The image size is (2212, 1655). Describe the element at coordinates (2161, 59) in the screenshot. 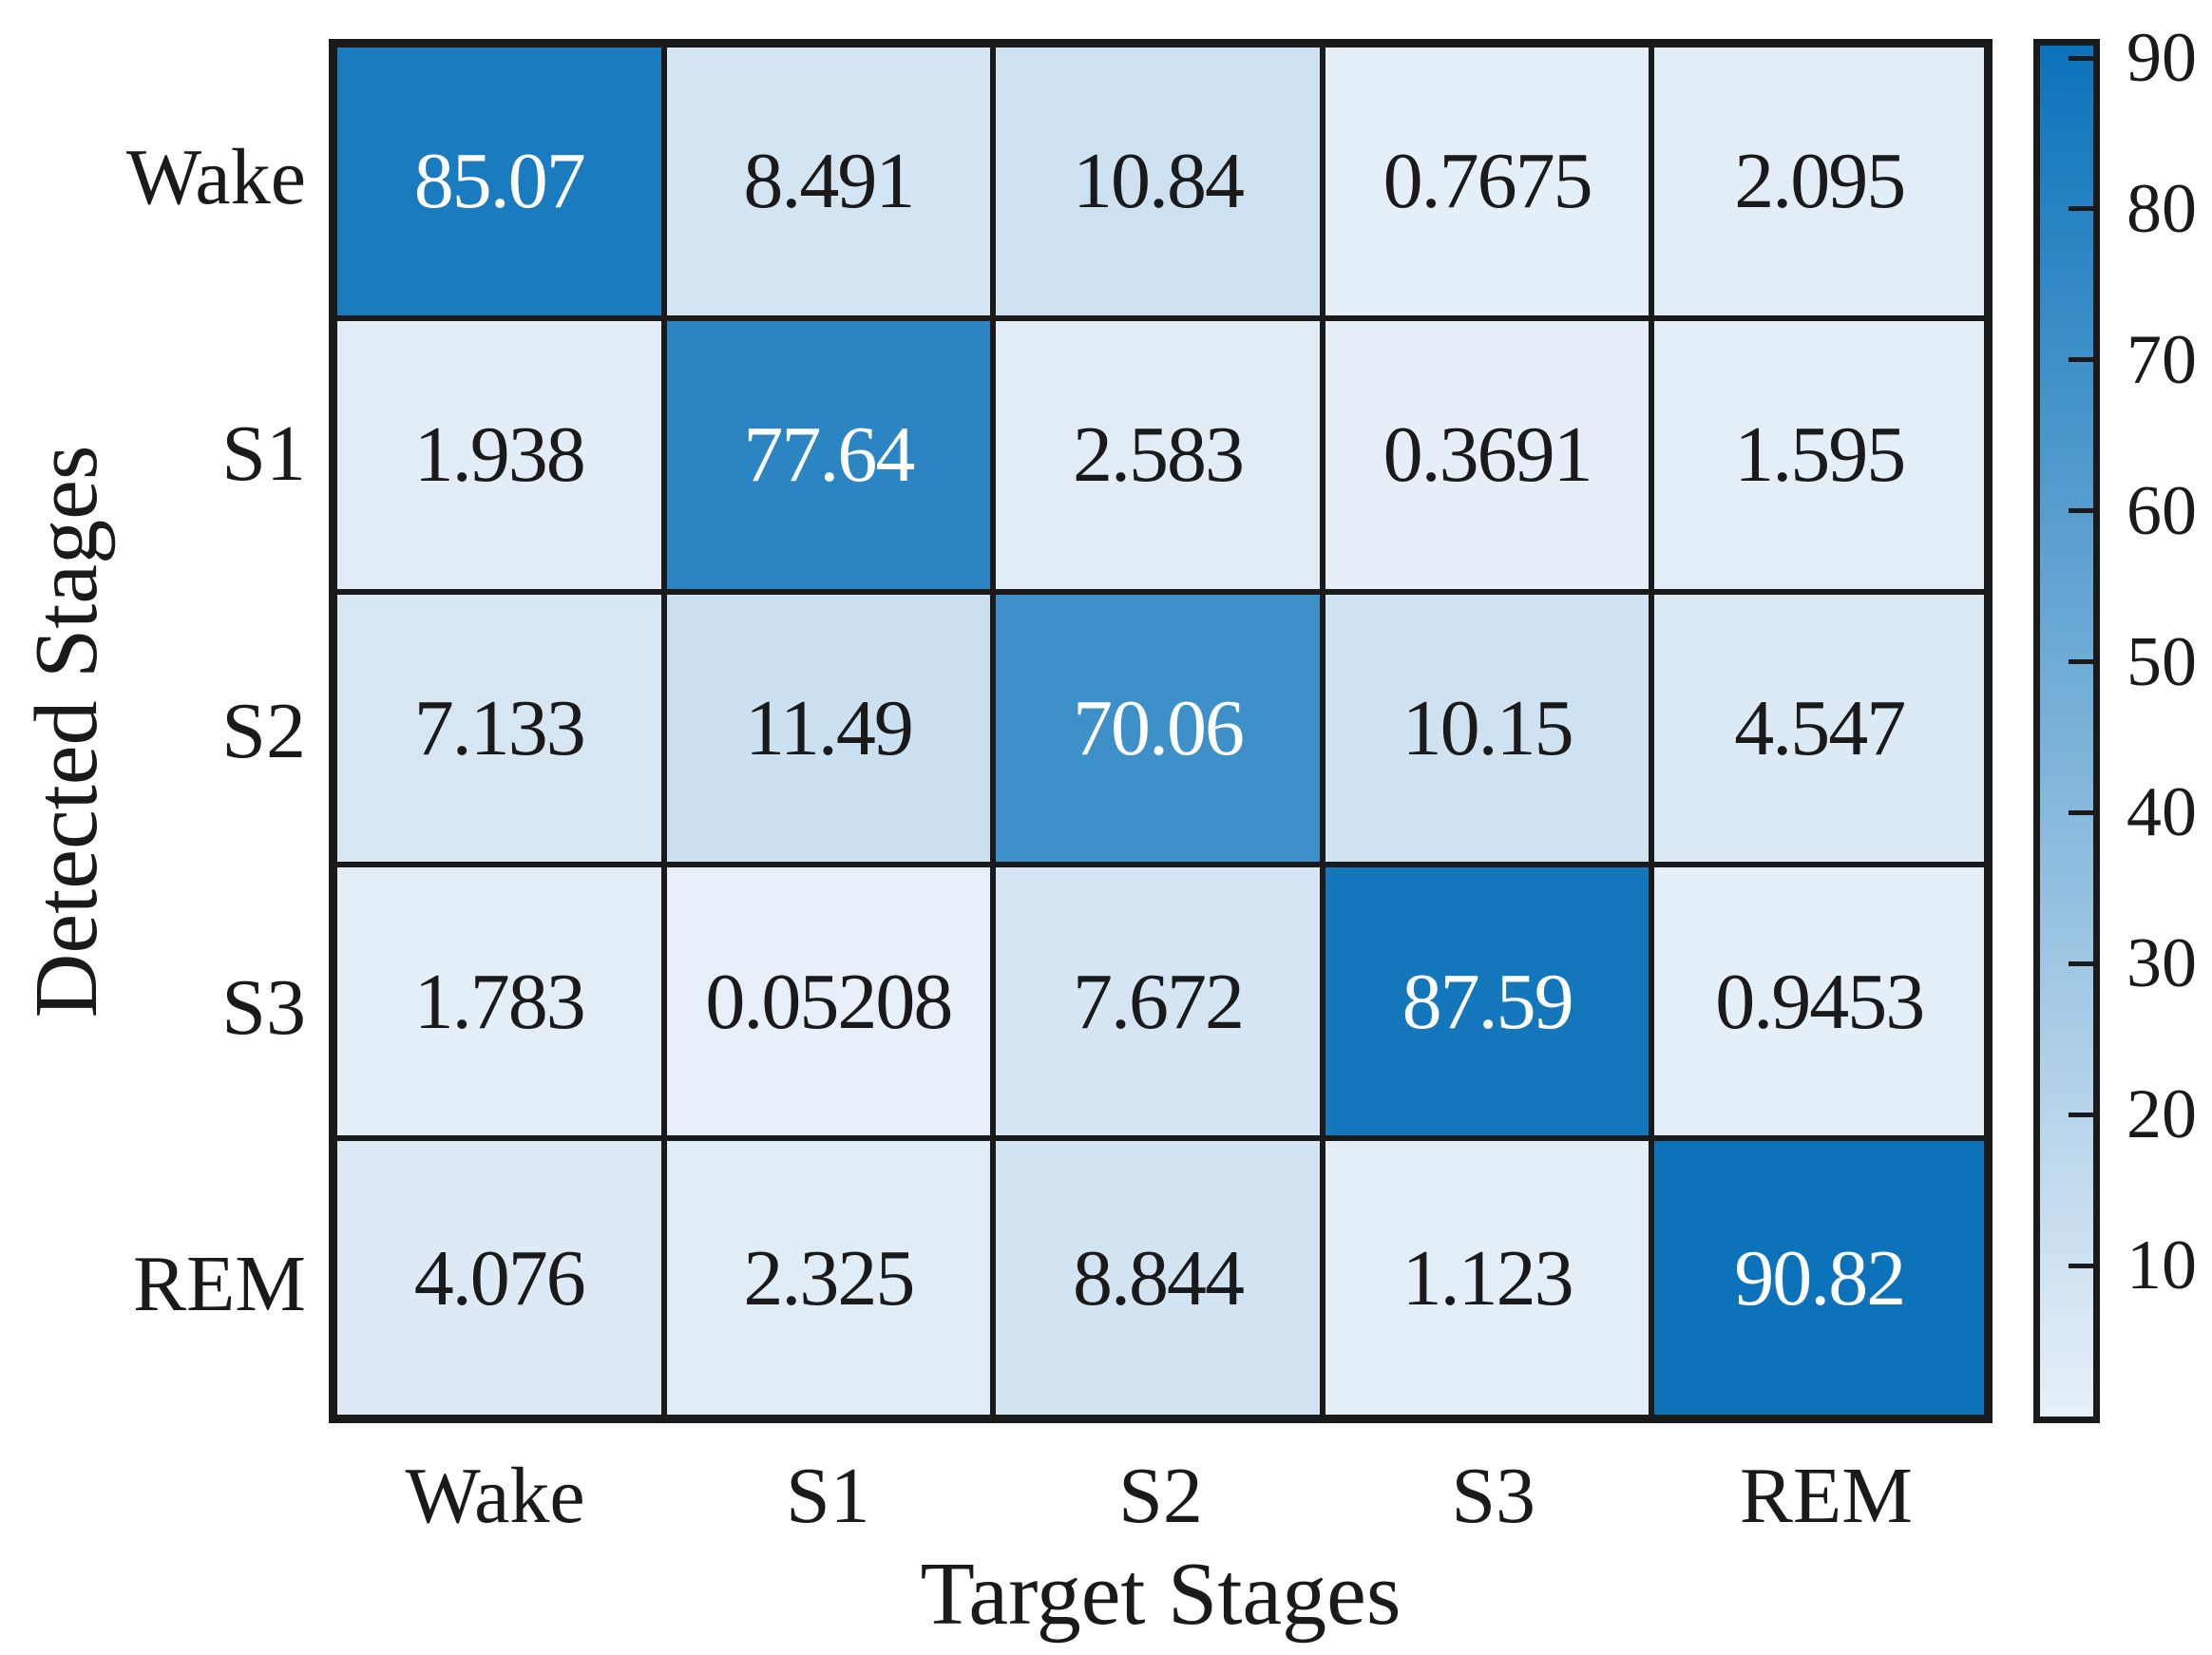

I see `colorbar-tick-label: 90` at that location.